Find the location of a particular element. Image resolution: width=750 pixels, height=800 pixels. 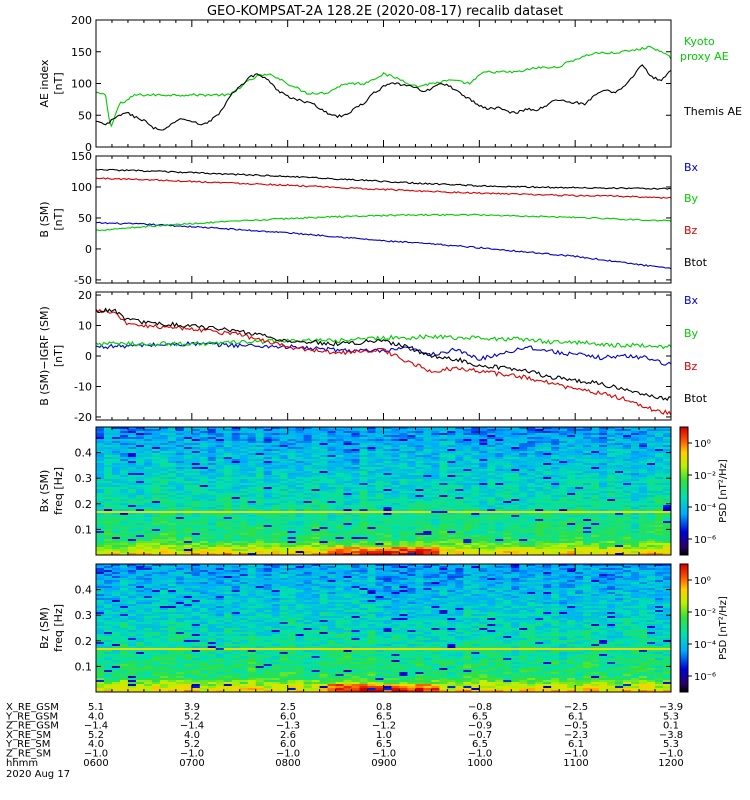

orbit-row-label: hhmm is located at coordinates (22, 763).